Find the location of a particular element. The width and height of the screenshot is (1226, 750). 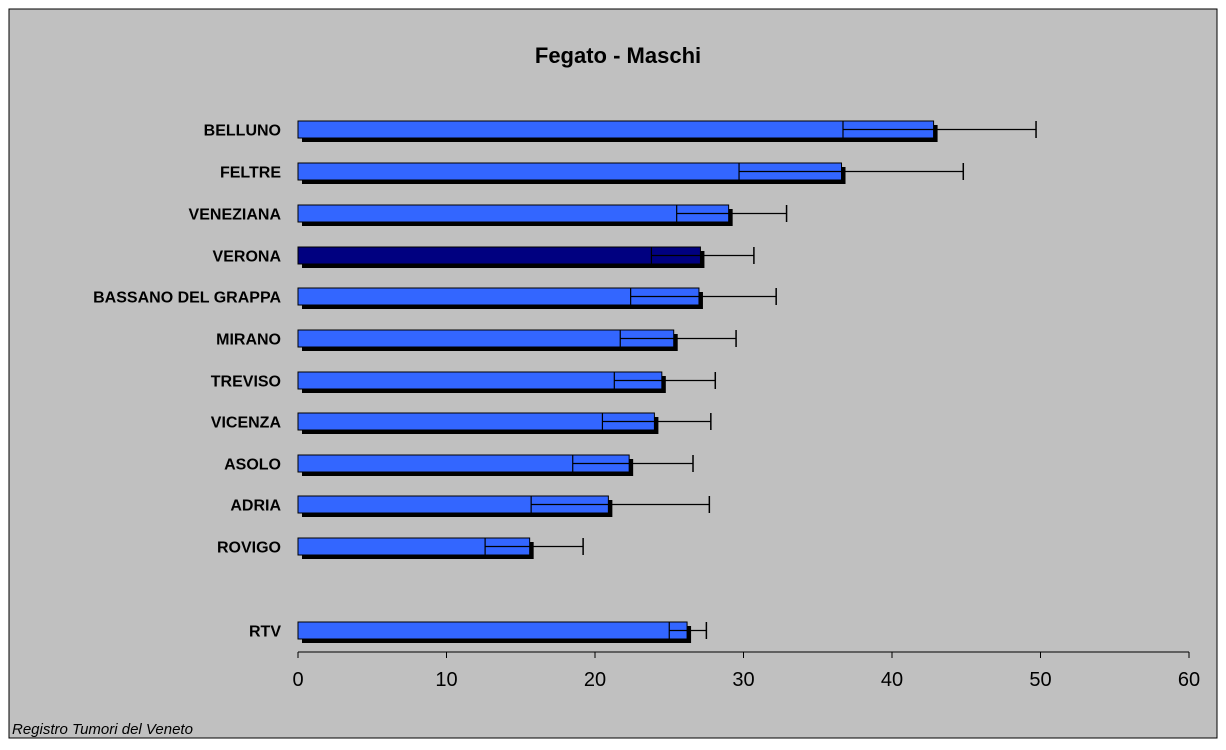

x-tick-label-60: 60 is located at coordinates (1189, 680).